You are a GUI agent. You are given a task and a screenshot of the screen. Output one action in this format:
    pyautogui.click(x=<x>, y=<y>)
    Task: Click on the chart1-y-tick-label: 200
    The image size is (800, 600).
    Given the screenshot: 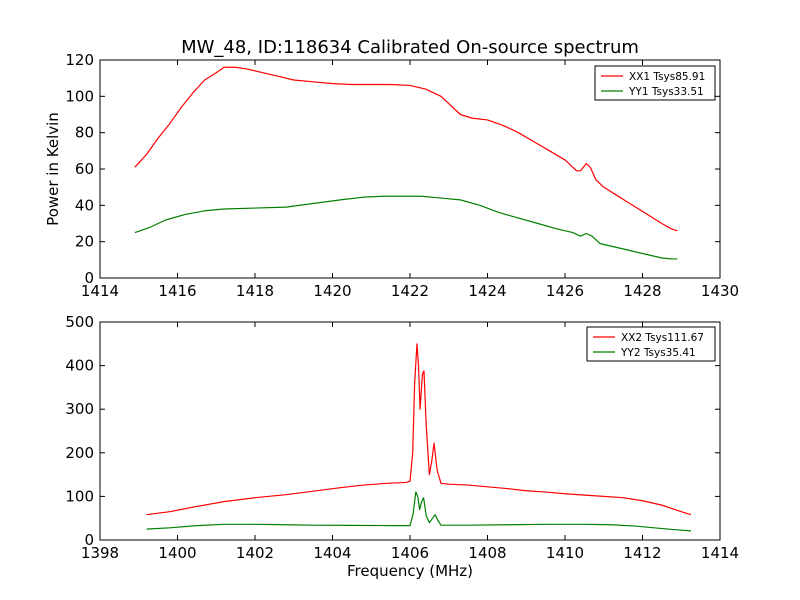 What is the action you would take?
    pyautogui.click(x=79, y=453)
    